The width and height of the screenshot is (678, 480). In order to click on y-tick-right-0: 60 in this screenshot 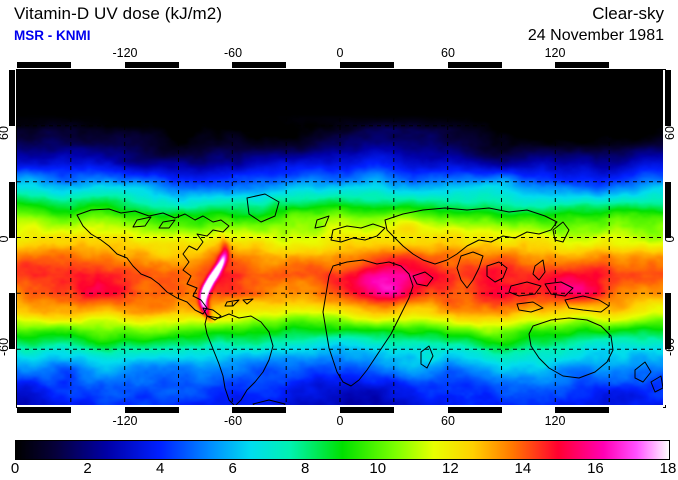, I will do `click(670, 133)`.